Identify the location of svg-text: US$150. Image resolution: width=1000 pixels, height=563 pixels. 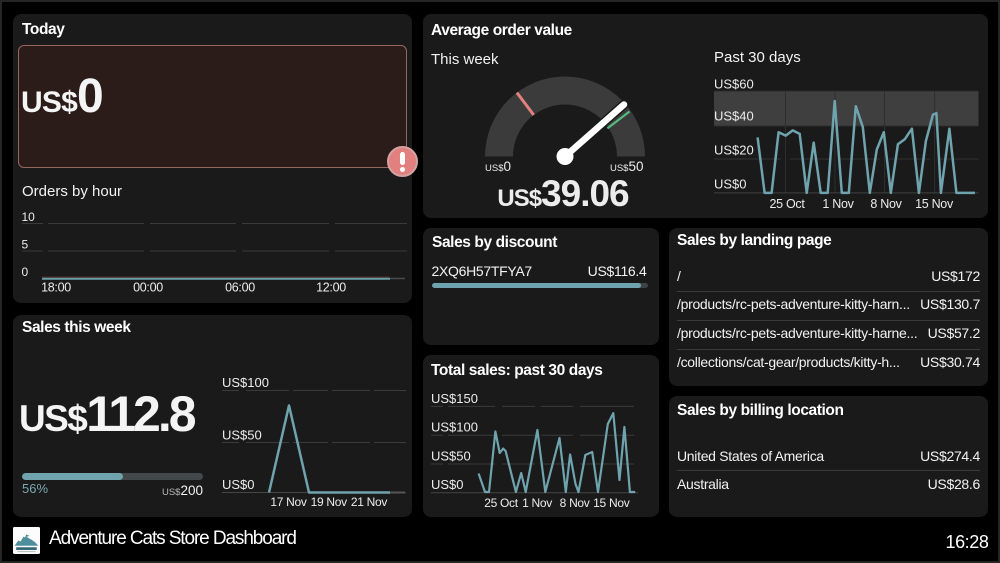
(454, 398).